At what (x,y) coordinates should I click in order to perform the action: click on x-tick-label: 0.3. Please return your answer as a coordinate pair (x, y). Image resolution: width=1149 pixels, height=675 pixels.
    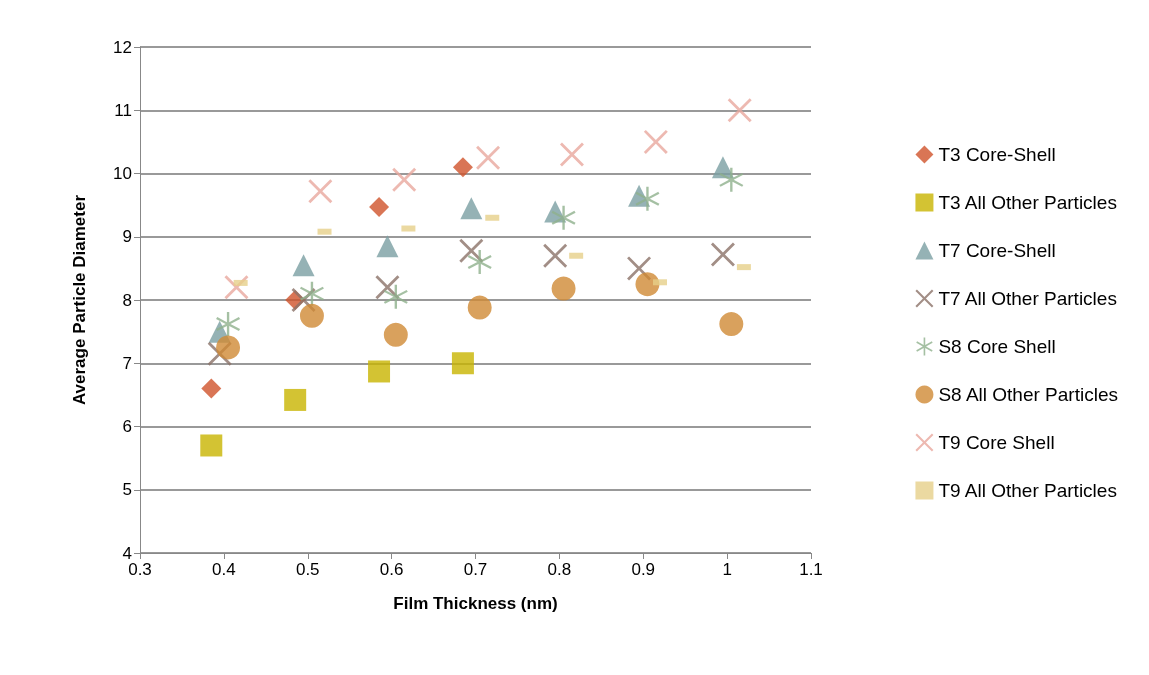
    Looking at the image, I should click on (140, 569).